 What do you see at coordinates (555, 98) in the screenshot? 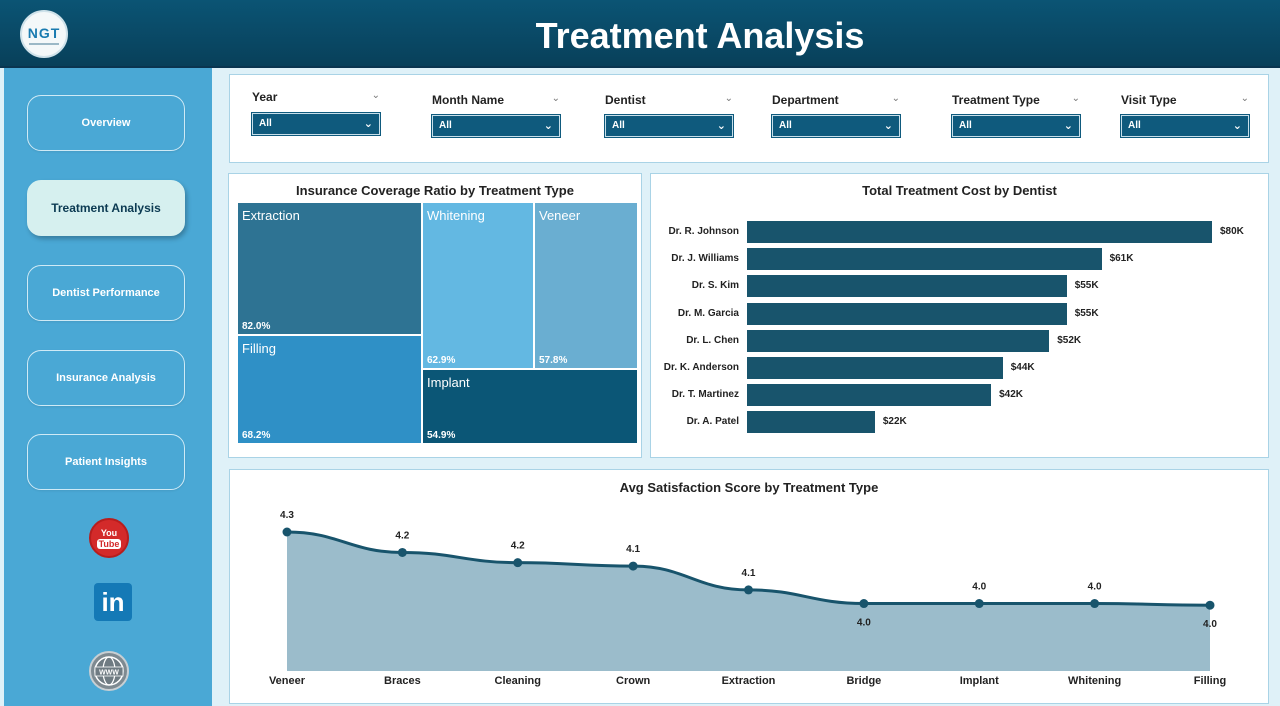
I see `slicer-month-chevron-icon: ⌄` at bounding box center [555, 98].